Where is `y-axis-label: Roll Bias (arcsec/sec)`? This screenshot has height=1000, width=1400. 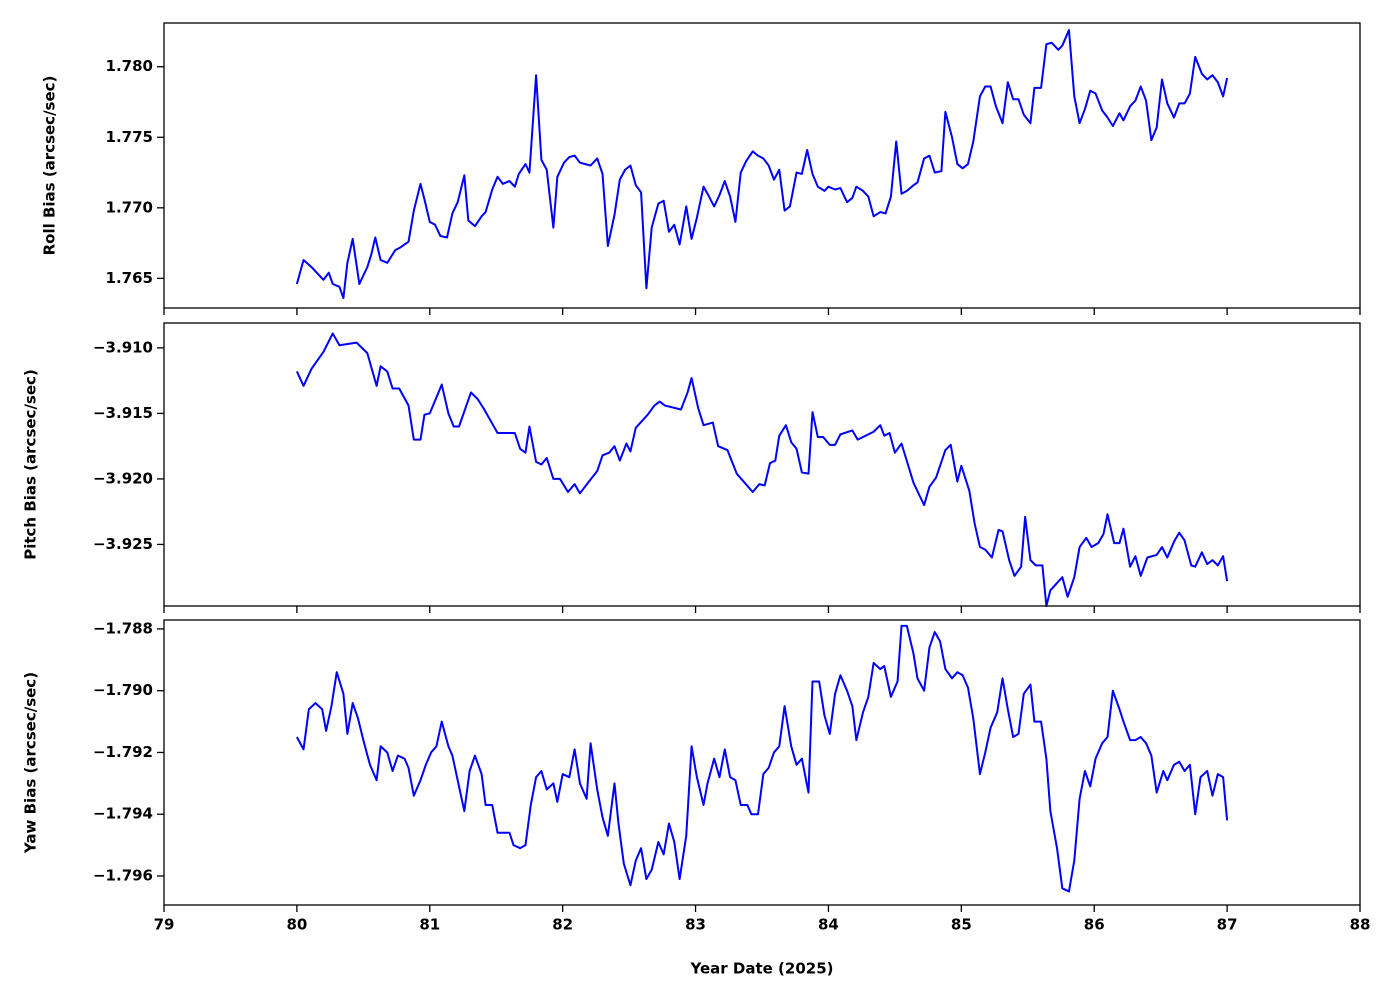
y-axis-label: Roll Bias (arcsec/sec) is located at coordinates (50, 166).